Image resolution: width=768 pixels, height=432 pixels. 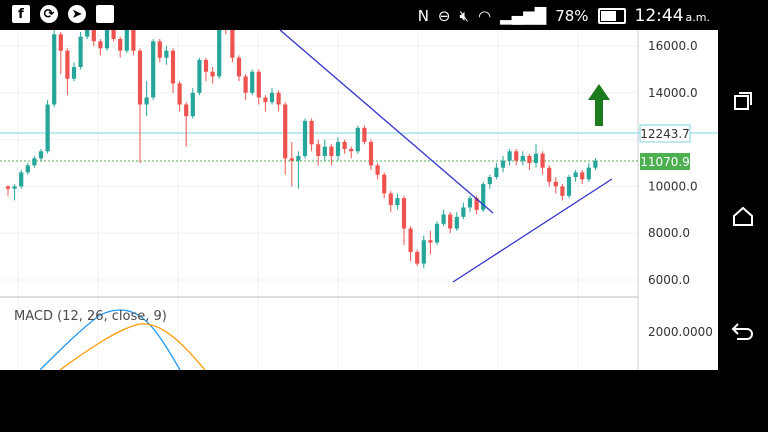 What do you see at coordinates (680, 332) in the screenshot?
I see `macd-axis-label: 2000.0000` at bounding box center [680, 332].